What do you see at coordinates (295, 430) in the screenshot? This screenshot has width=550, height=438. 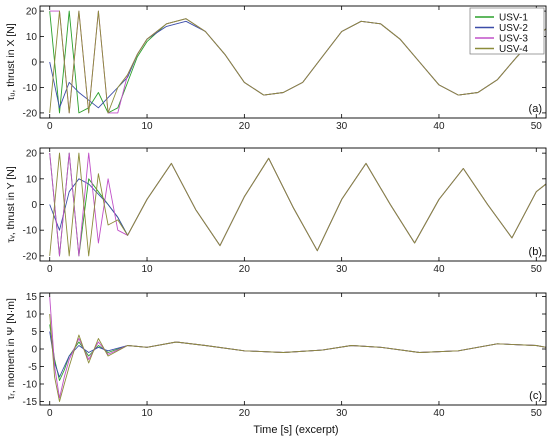 I see `x-axis-label: Time [s] (excerpt)` at bounding box center [295, 430].